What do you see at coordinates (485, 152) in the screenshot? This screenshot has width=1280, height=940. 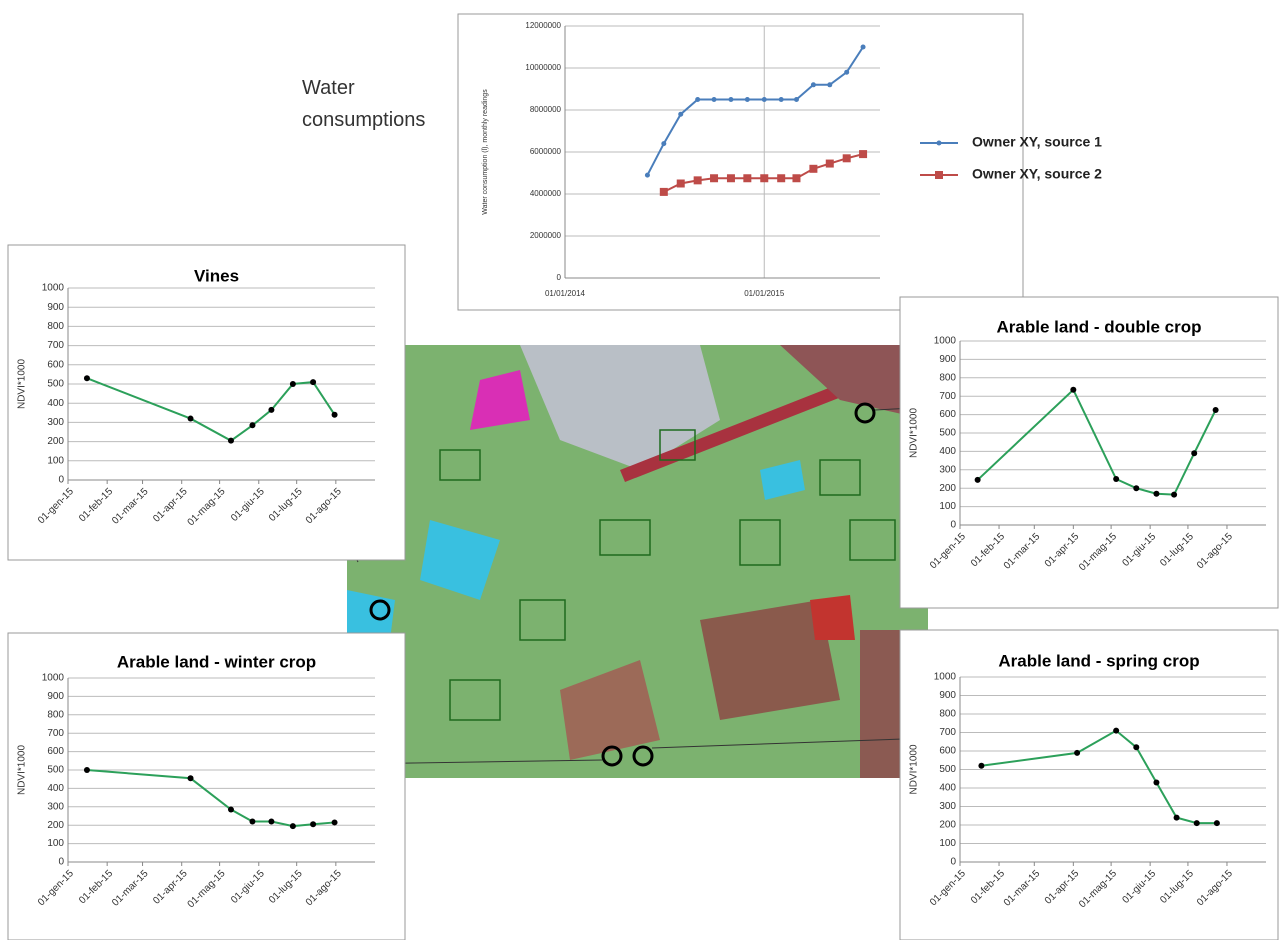 I see `y-axis-label: Water consumption (l), monthly readings` at bounding box center [485, 152].